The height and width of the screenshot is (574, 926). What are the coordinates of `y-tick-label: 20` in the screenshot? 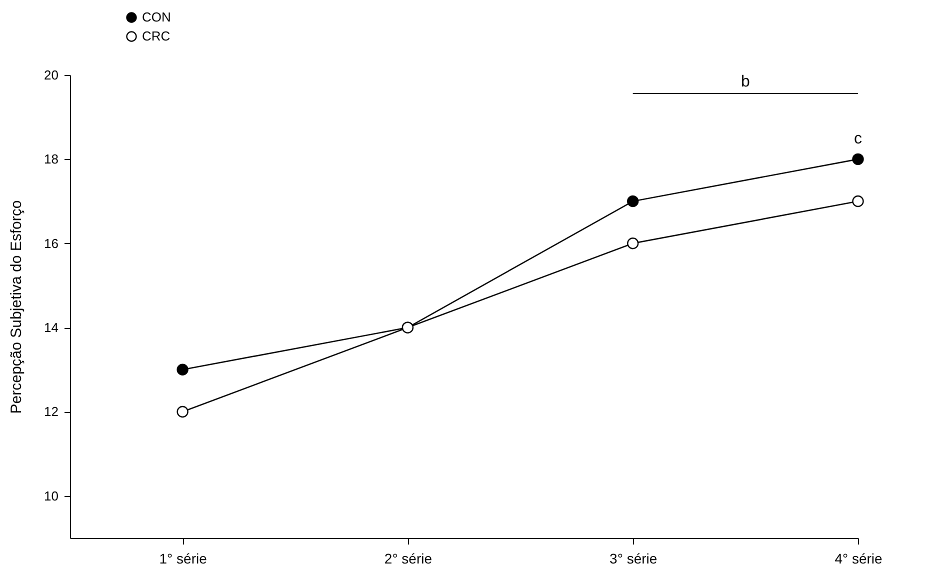 It's located at (51, 75).